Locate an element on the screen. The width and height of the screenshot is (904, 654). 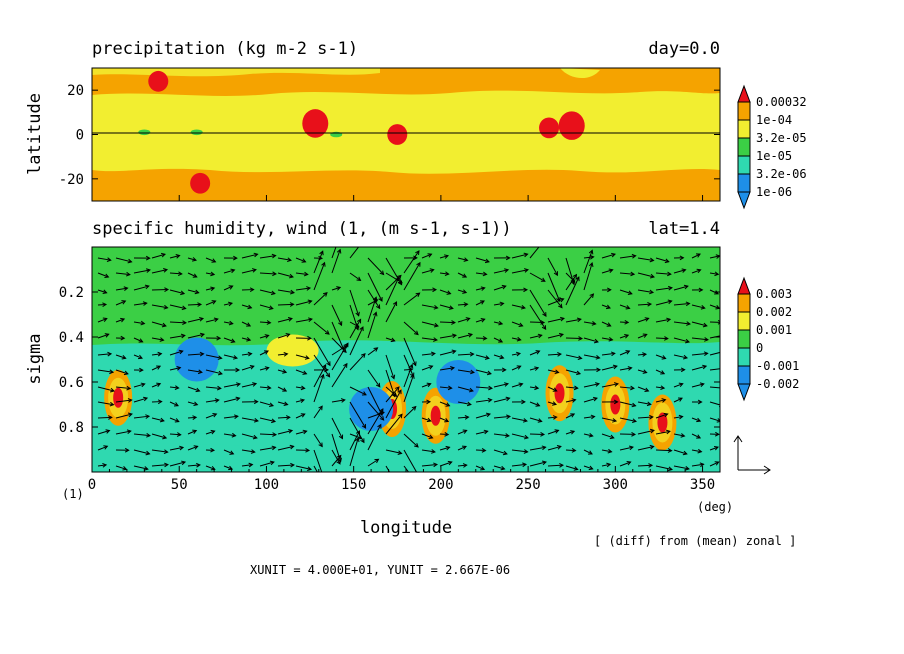
bottom-feature-red is located at coordinates (118, 397).